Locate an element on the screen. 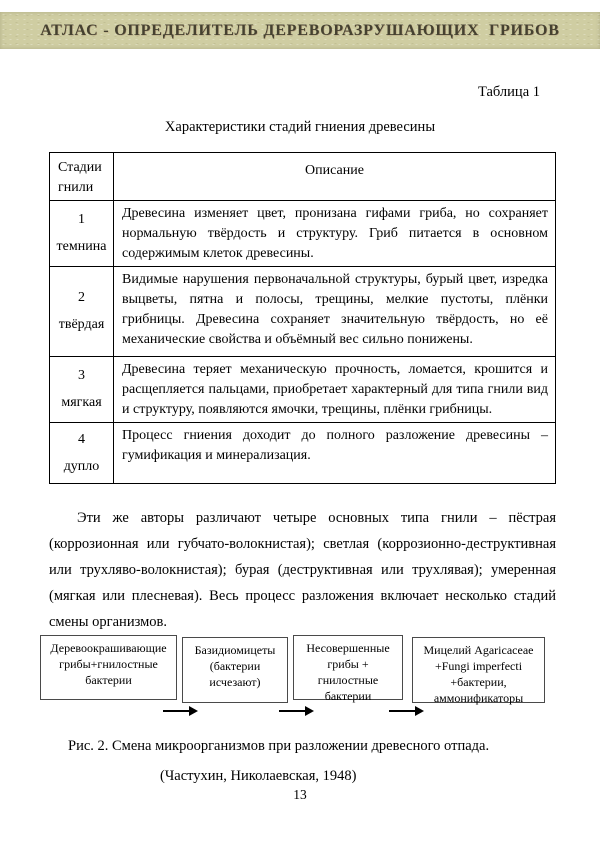 The width and height of the screenshot is (600, 849). table-title: Характеристики стадий гниения древесины is located at coordinates (300, 127).